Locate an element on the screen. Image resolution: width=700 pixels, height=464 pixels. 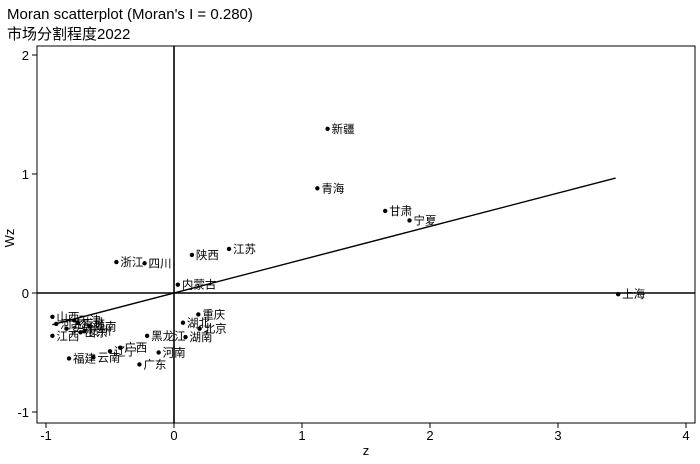
point-label: 广东 is located at coordinates (154, 364).